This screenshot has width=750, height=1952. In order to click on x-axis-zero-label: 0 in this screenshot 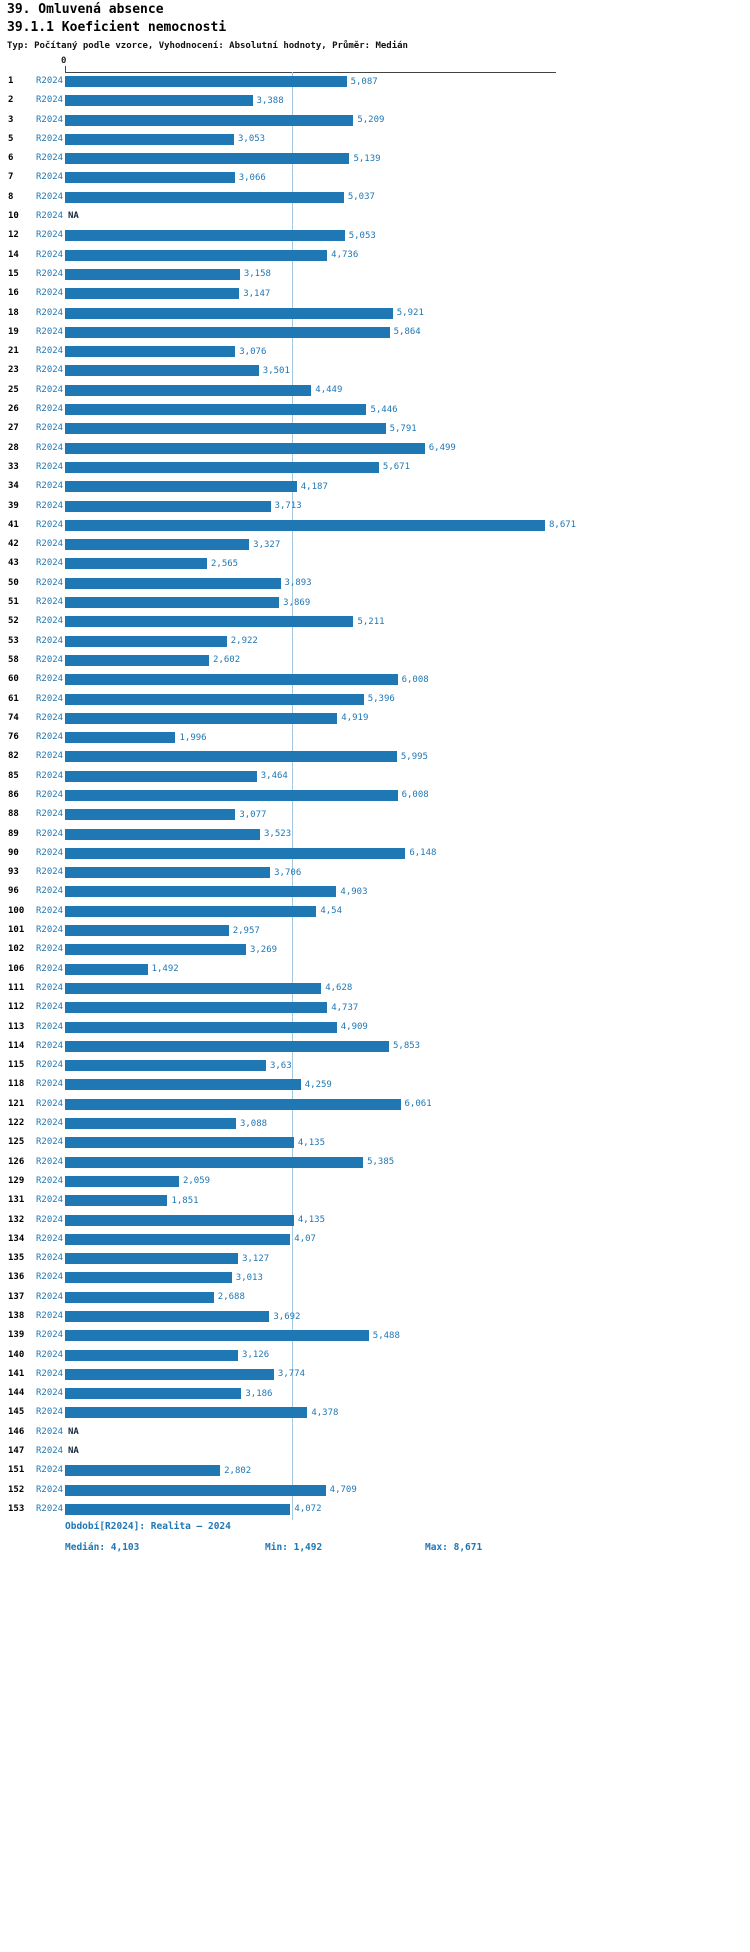, I will do `click(64, 61)`.